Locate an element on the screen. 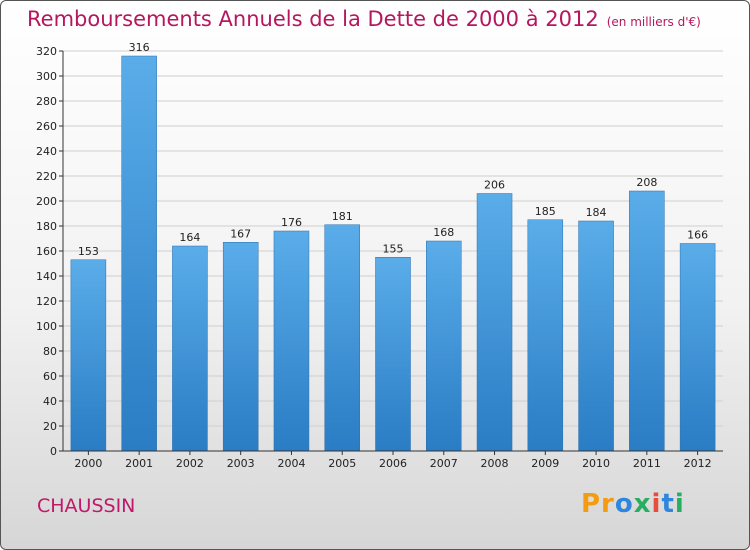 This screenshot has height=550, width=750. y-tick-label: 240 is located at coordinates (46, 151).